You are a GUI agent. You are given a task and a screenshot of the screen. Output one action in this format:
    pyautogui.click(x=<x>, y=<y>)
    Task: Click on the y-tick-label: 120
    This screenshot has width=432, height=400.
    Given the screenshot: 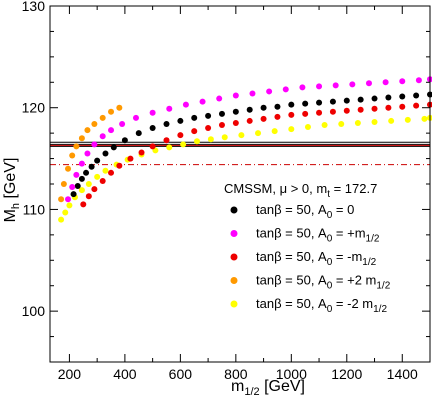 What is the action you would take?
    pyautogui.click(x=34, y=108)
    